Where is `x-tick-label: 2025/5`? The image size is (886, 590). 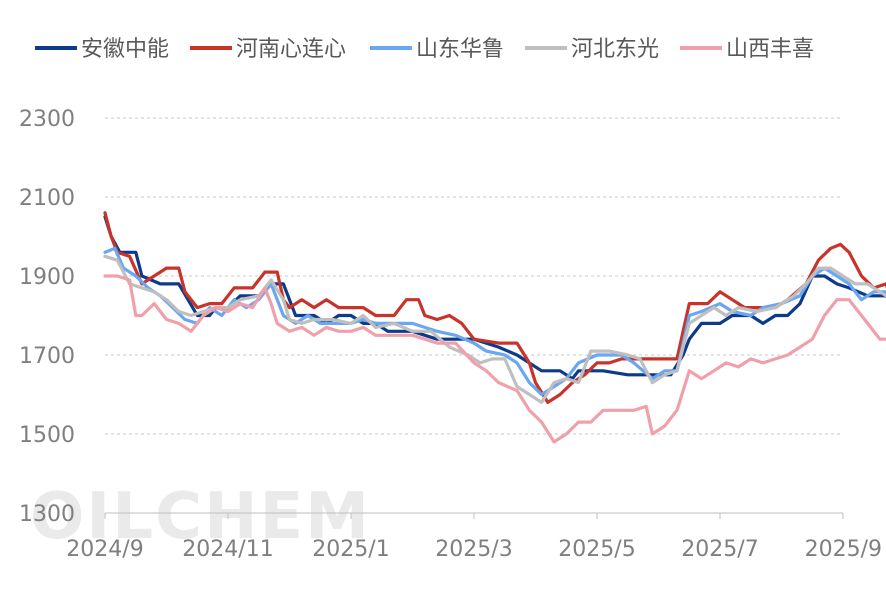
x-tick-label: 2025/5 is located at coordinates (596, 549).